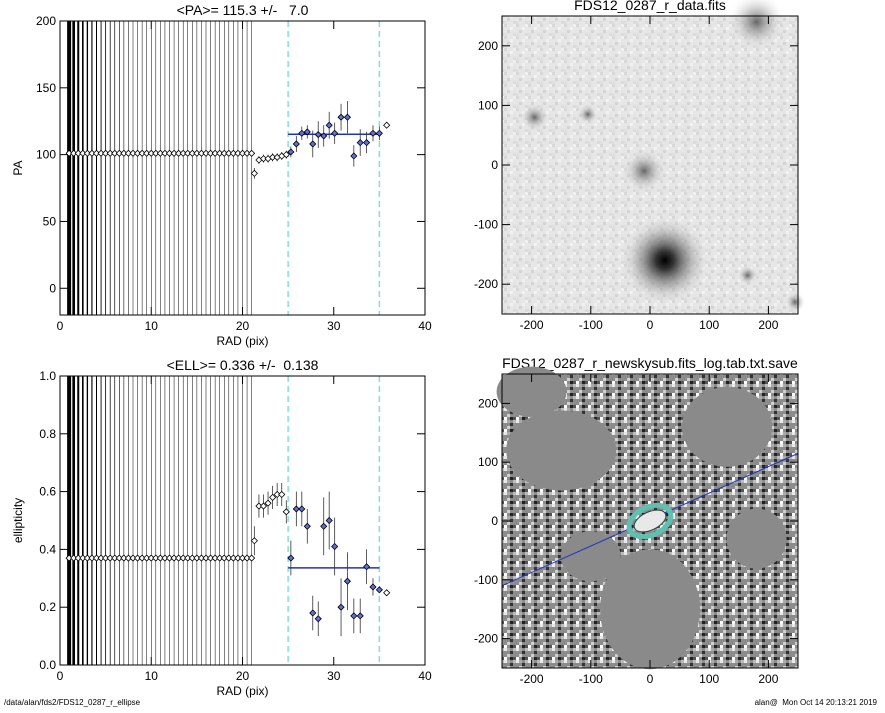 This screenshot has height=713, width=885. Describe the element at coordinates (18, 520) in the screenshot. I see `y-axis-label: ellipticity` at that location.